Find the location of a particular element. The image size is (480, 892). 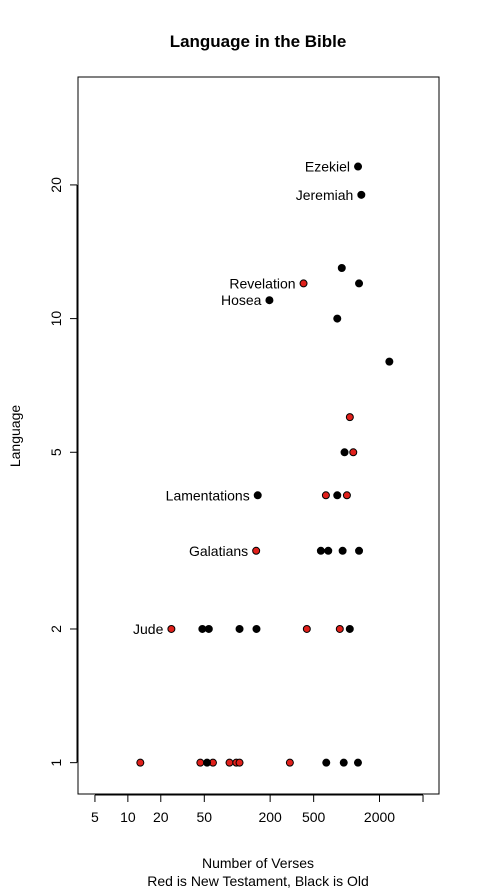

point-label: Hosea is located at coordinates (241, 300).